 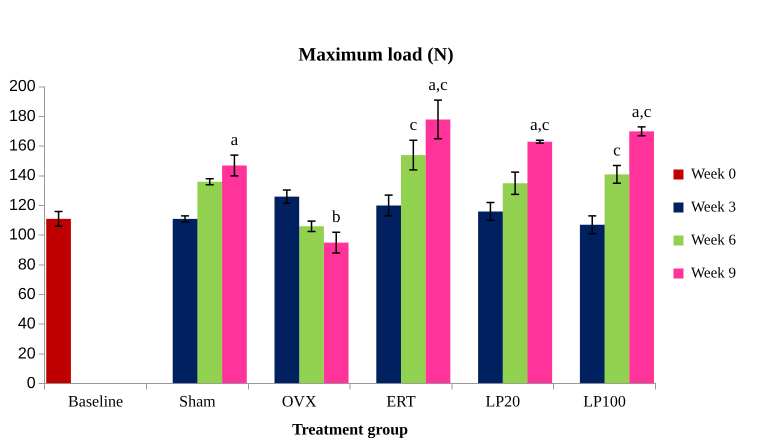 What do you see at coordinates (22, 235) in the screenshot?
I see `y-tick-label: 100` at bounding box center [22, 235].